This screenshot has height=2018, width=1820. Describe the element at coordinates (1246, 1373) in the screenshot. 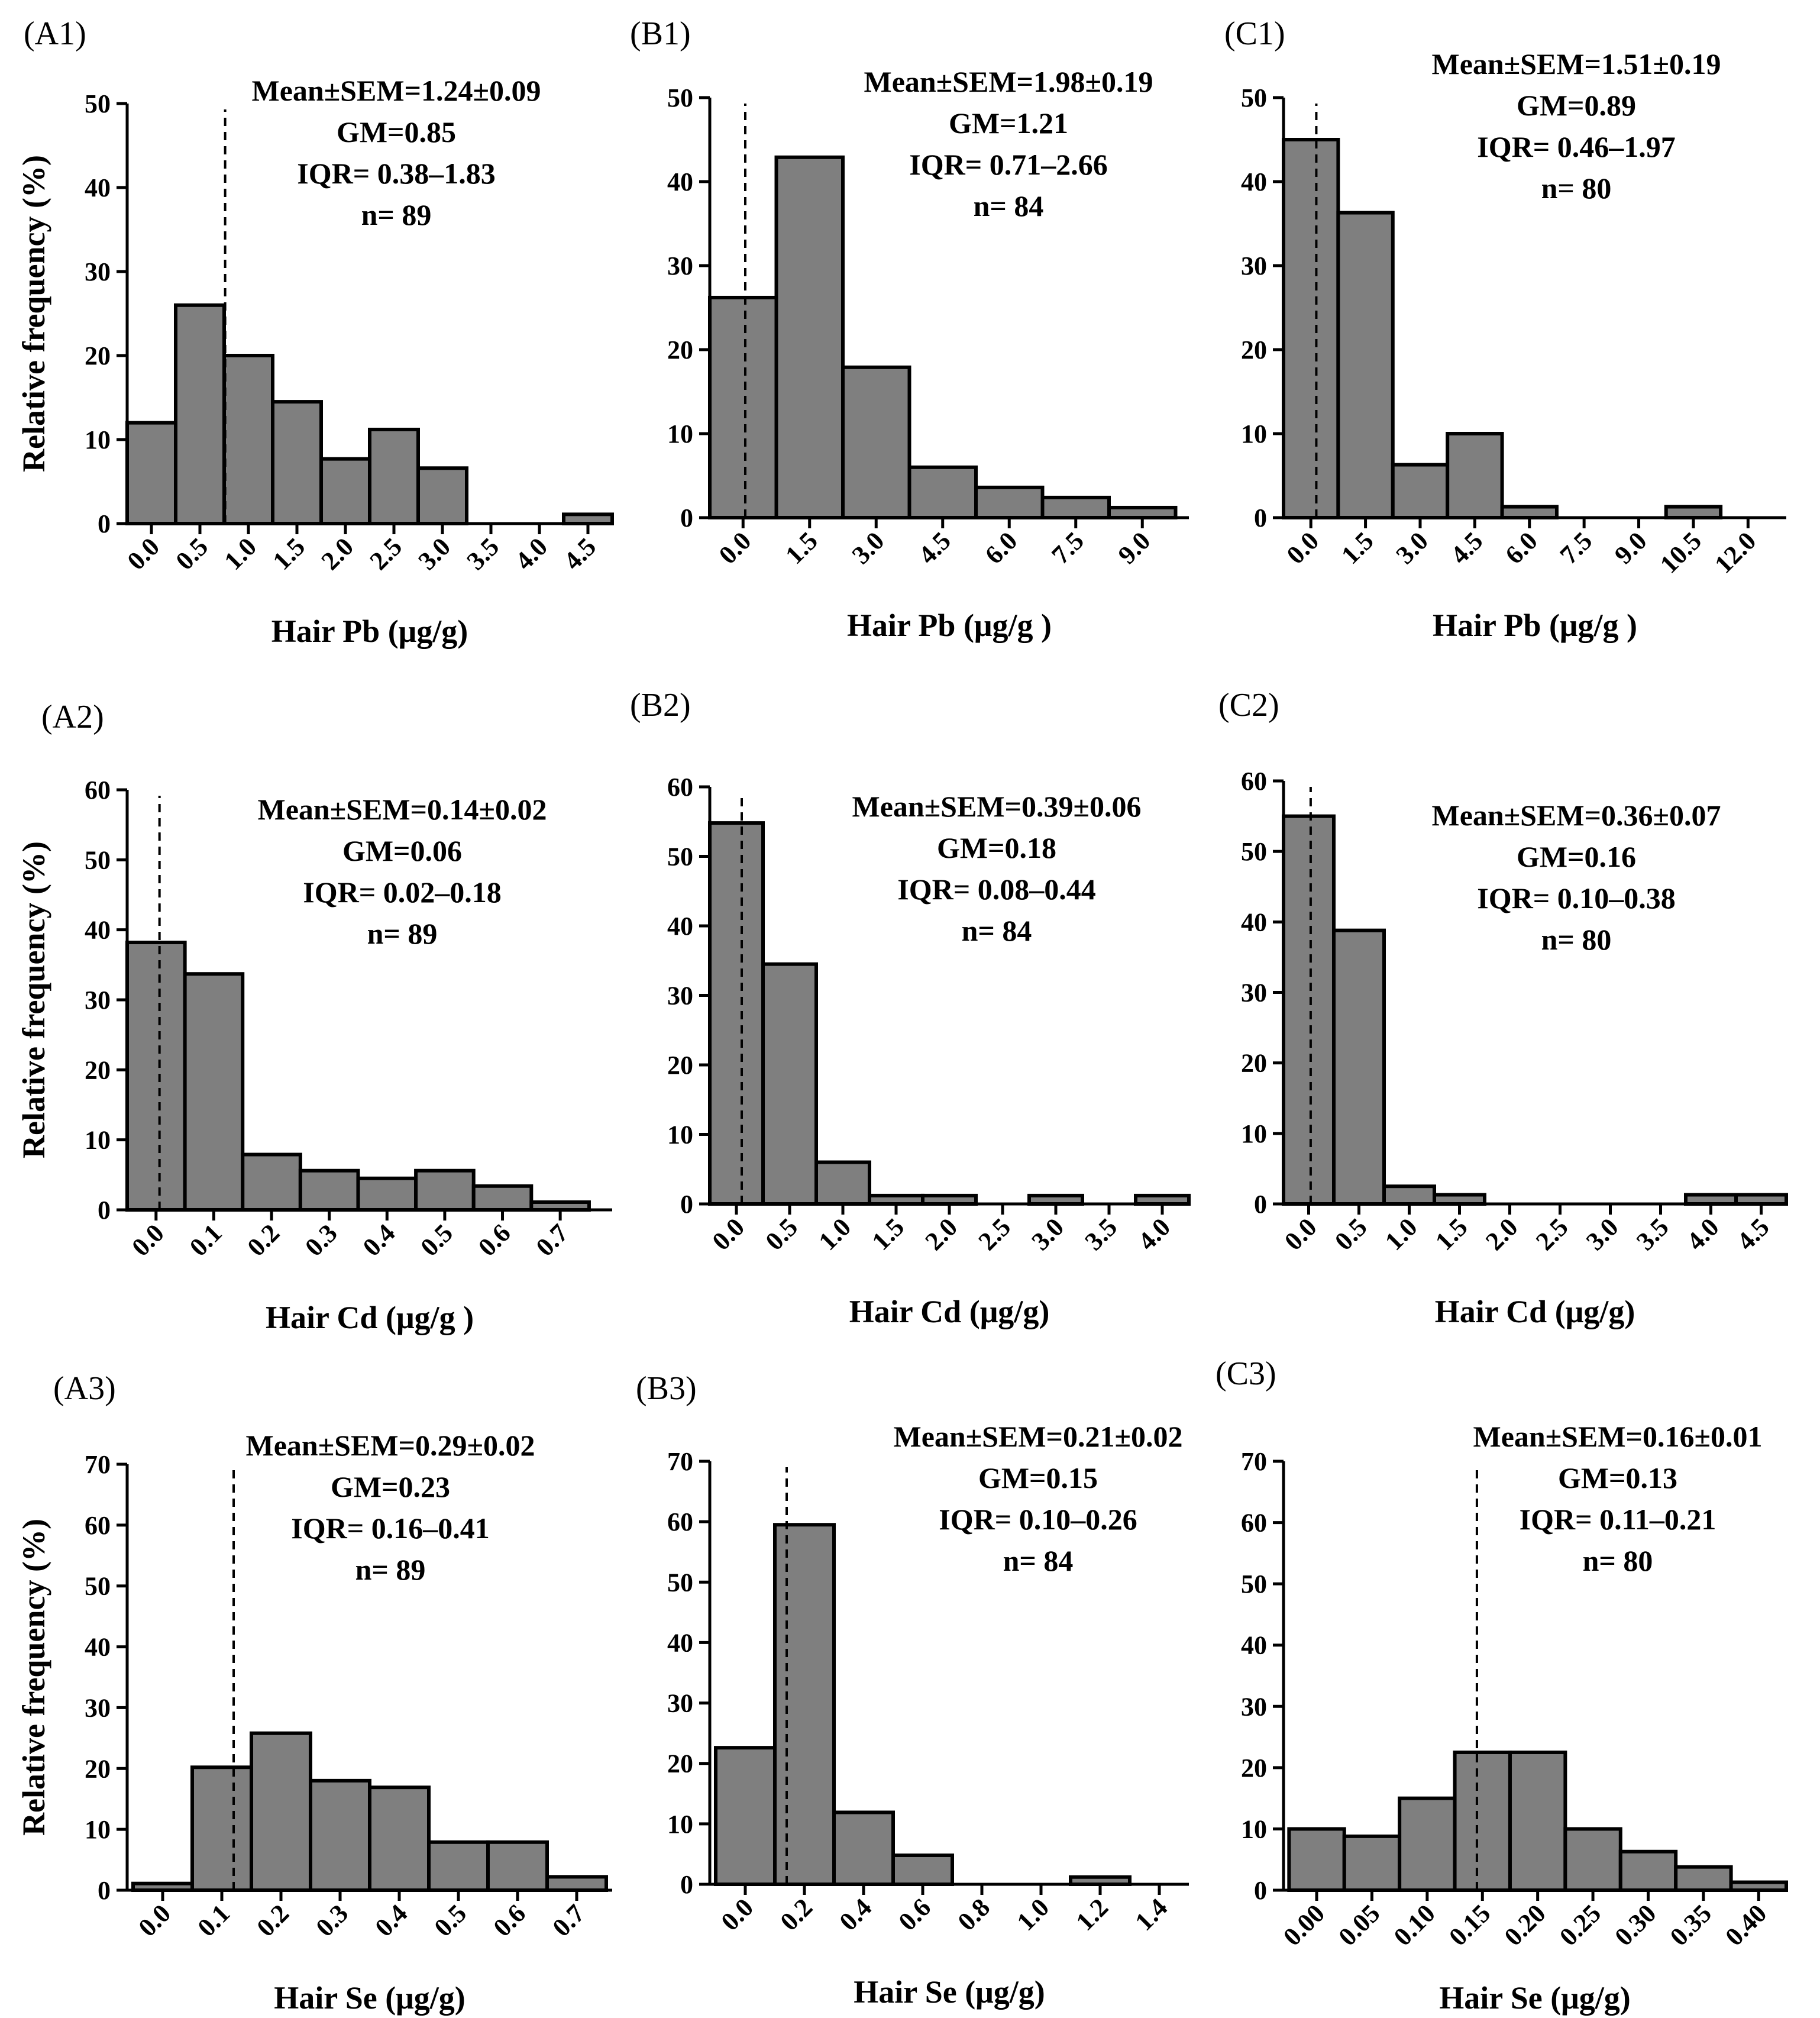

I see `panel-label: (C3)` at that location.